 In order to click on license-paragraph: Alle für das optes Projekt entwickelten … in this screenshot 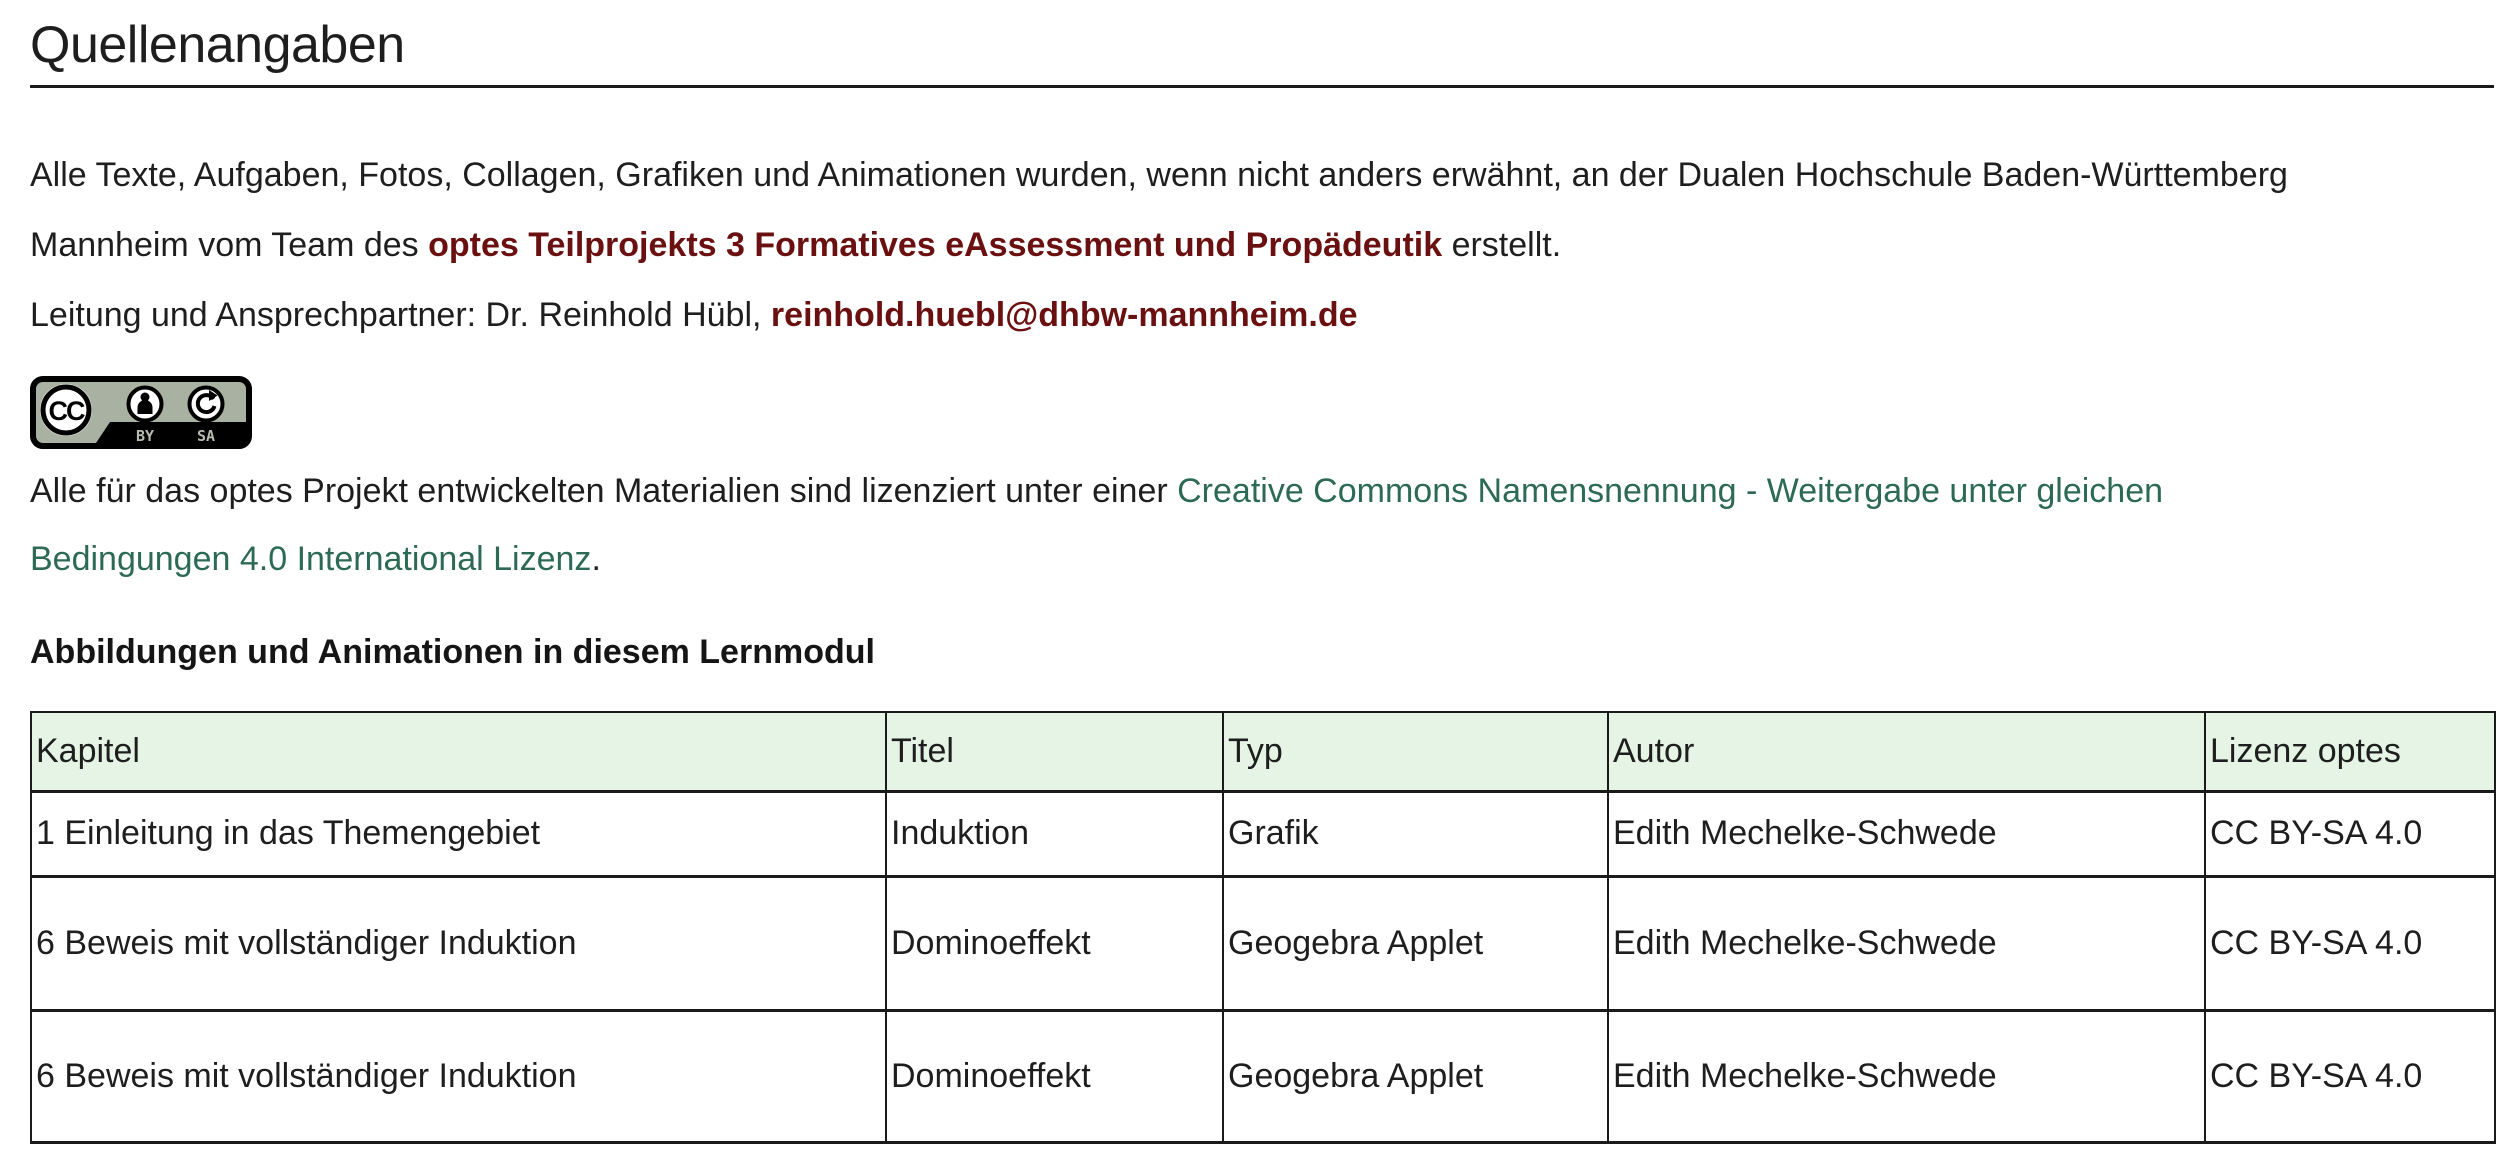, I will do `click(1262, 525)`.